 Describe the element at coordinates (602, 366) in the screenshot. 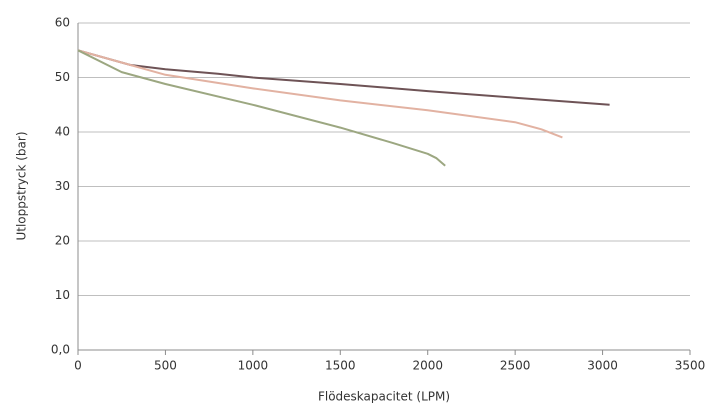

I see `x-tick-label: 3000` at that location.